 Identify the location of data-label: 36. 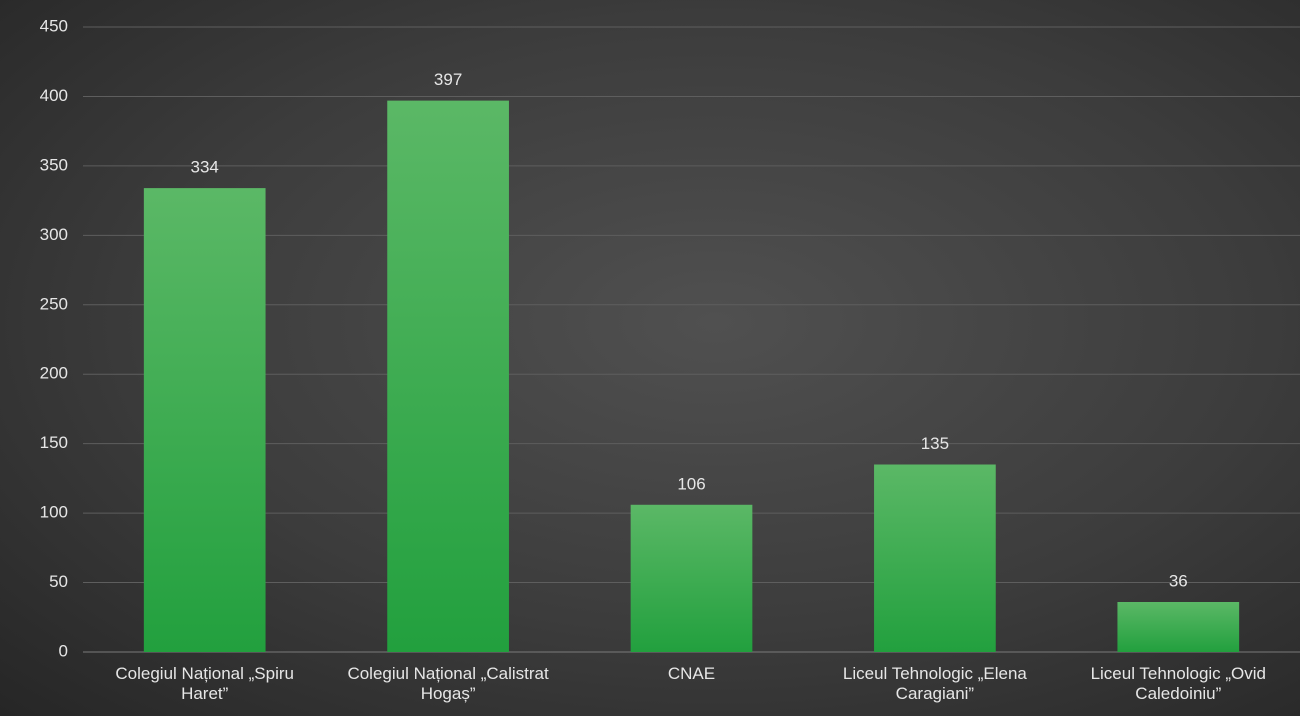
(1178, 580).